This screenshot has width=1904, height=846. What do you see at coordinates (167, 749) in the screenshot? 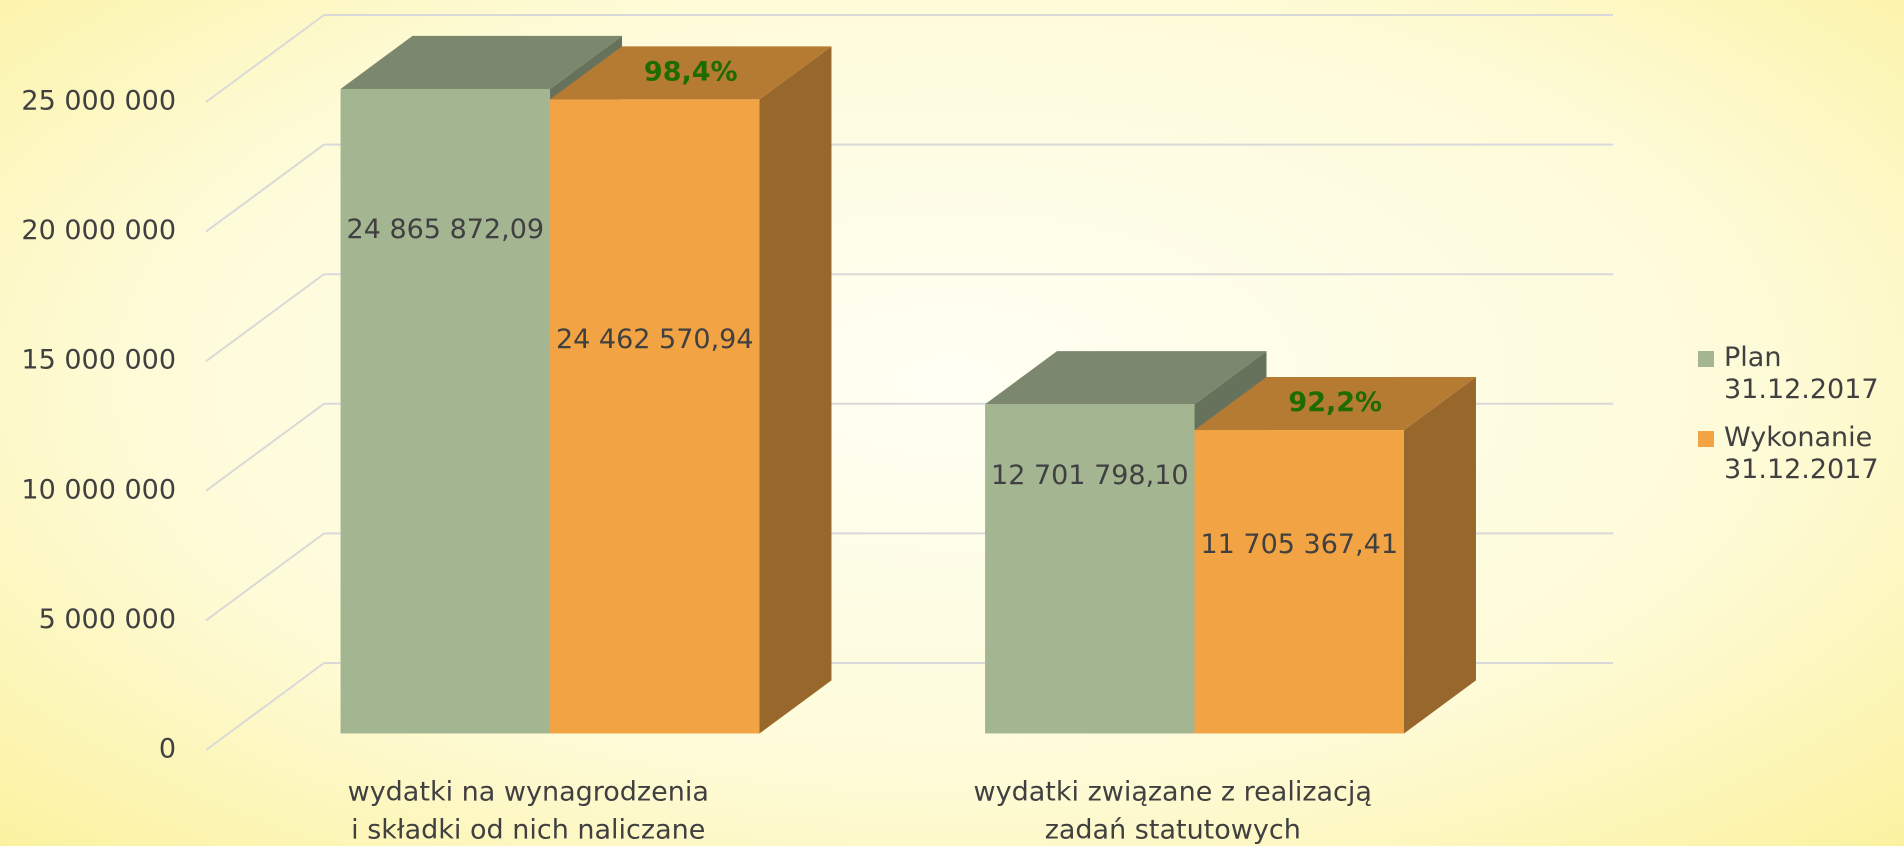
I see `y-tick-label: 0` at bounding box center [167, 749].